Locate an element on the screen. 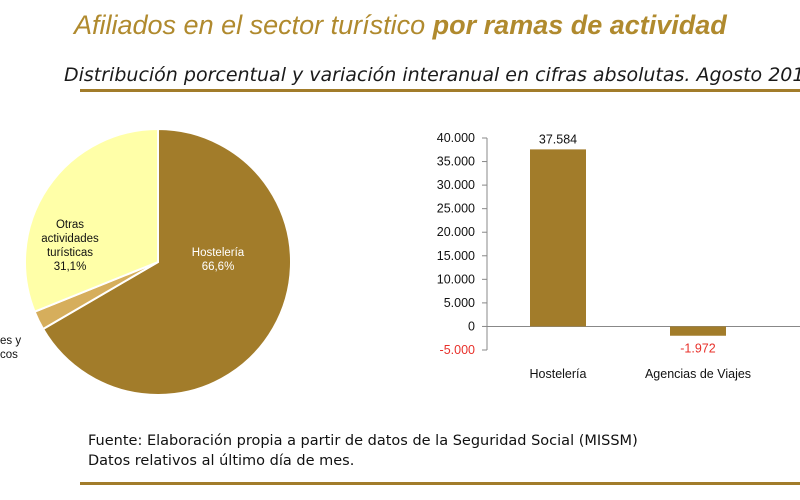 The image size is (800, 500). y-tick-label: 0 is located at coordinates (471, 326).